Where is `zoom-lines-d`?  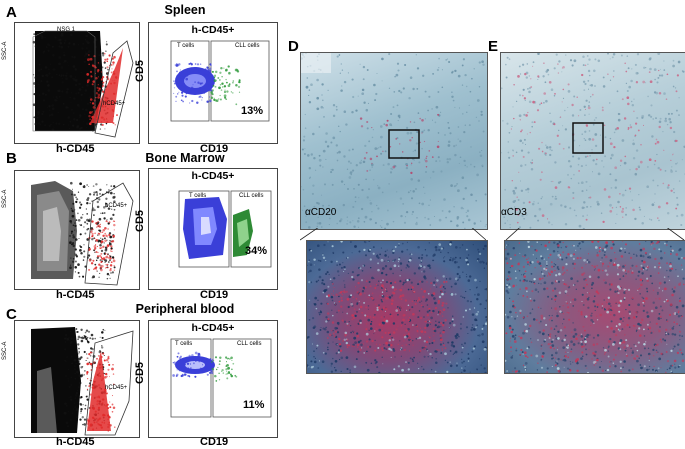
zoom-lines-d is located at coordinates (393, 234).